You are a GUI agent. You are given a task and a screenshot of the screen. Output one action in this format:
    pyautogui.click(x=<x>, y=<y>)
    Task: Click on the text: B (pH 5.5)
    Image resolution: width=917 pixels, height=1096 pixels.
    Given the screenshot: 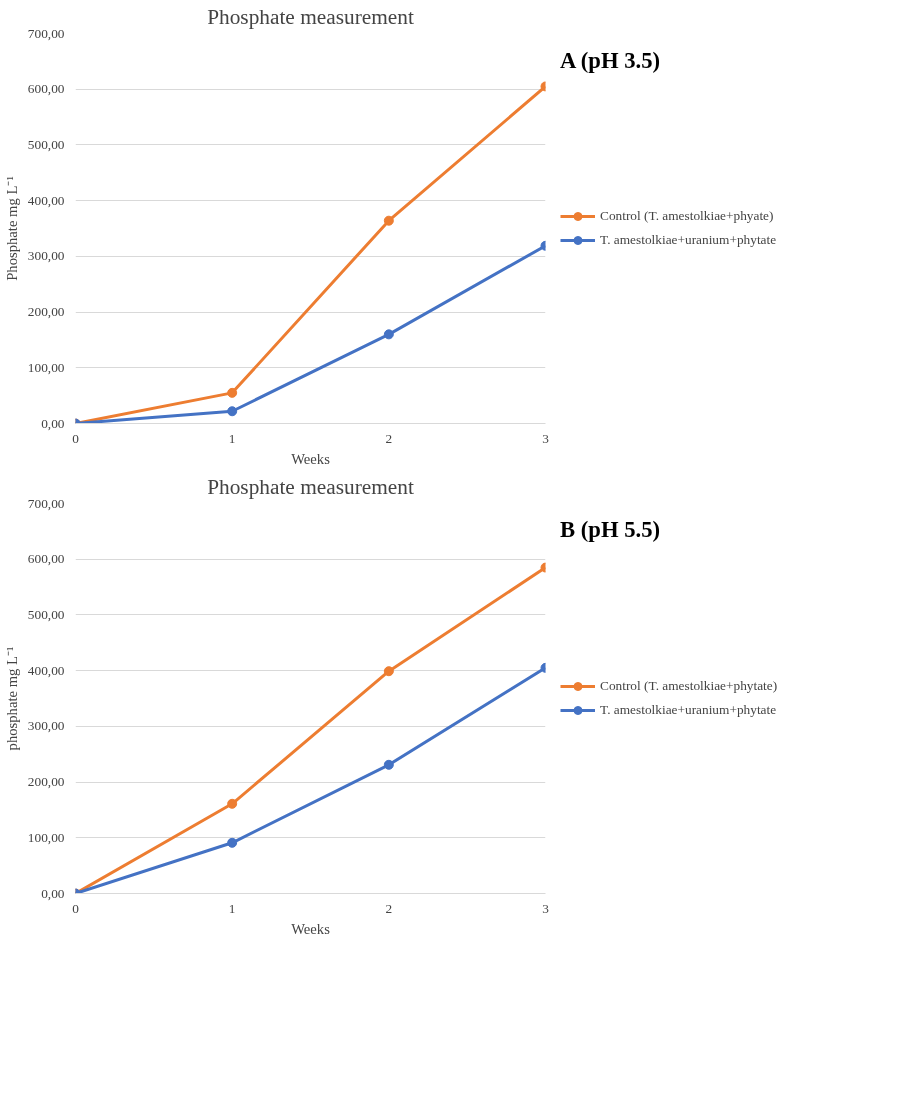 What is the action you would take?
    pyautogui.click(x=610, y=530)
    